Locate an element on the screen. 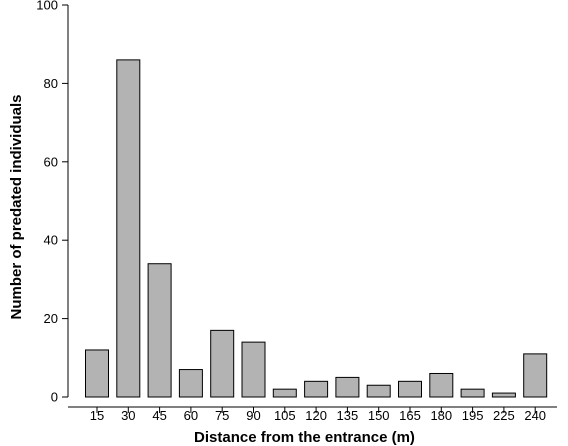 The width and height of the screenshot is (568, 446). x-axis-title: Distance from the entrance (m) is located at coordinates (304, 437).